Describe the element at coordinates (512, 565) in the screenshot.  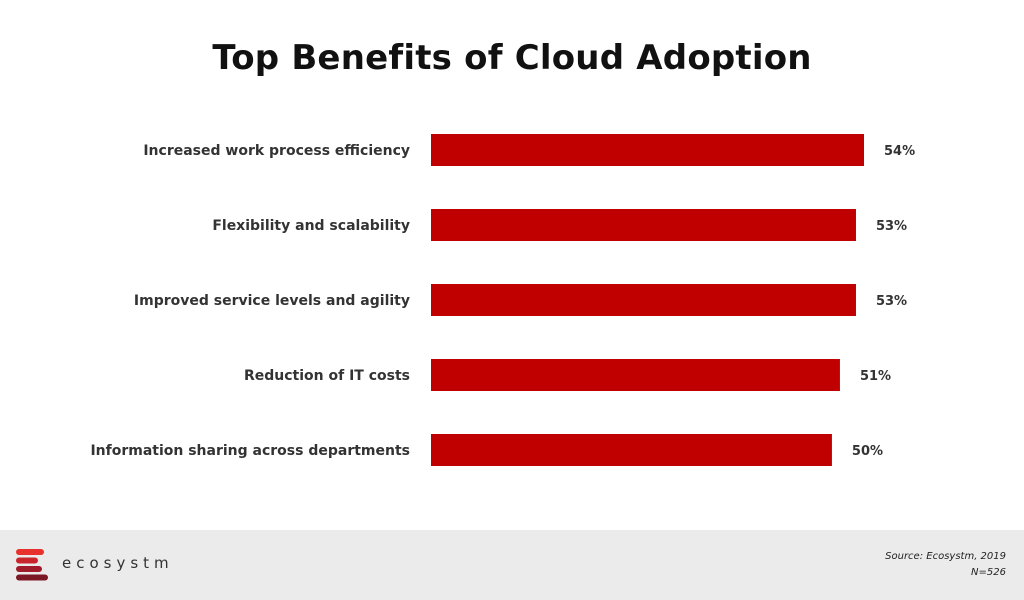
I see `footer: ecosystm Source: Ecosystm, 2019 N=526` at that location.